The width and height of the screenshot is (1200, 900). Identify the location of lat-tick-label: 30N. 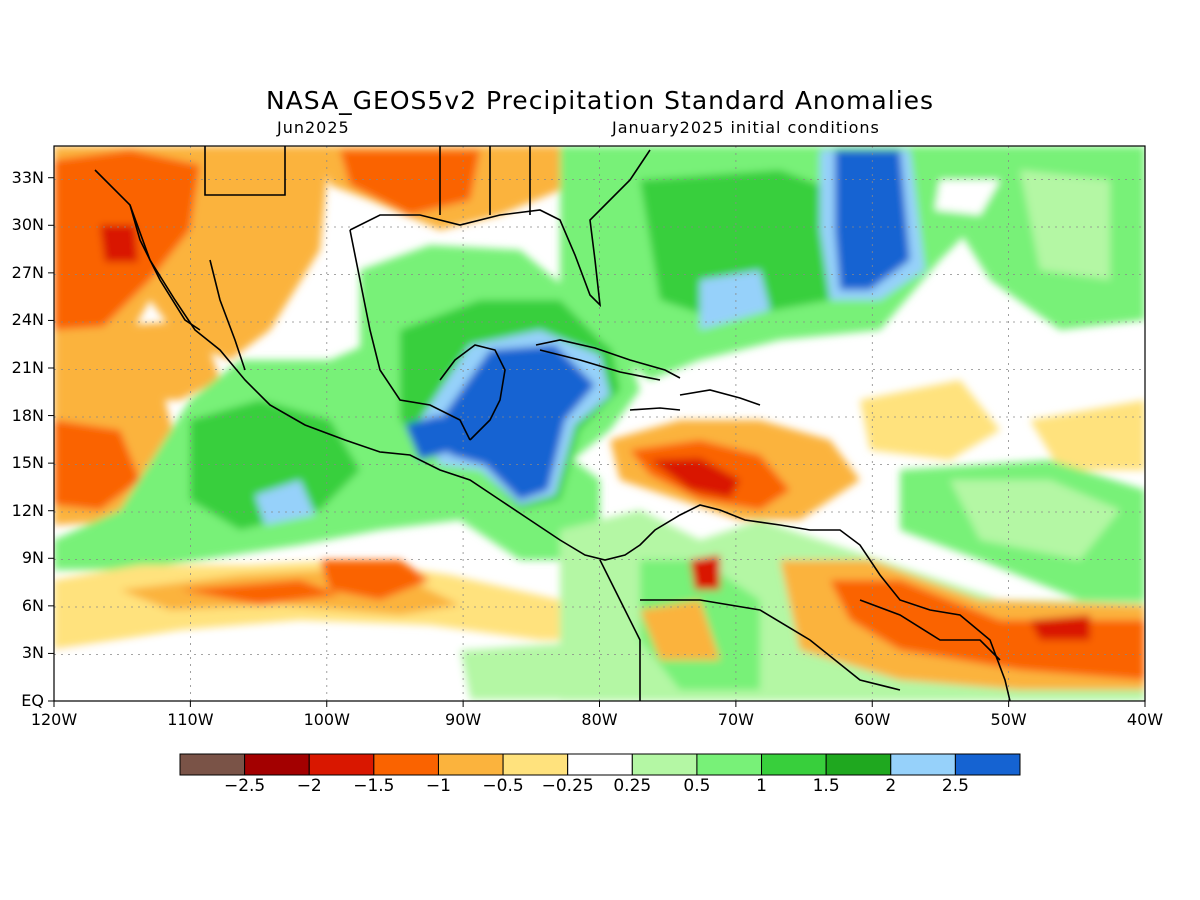
(27, 225).